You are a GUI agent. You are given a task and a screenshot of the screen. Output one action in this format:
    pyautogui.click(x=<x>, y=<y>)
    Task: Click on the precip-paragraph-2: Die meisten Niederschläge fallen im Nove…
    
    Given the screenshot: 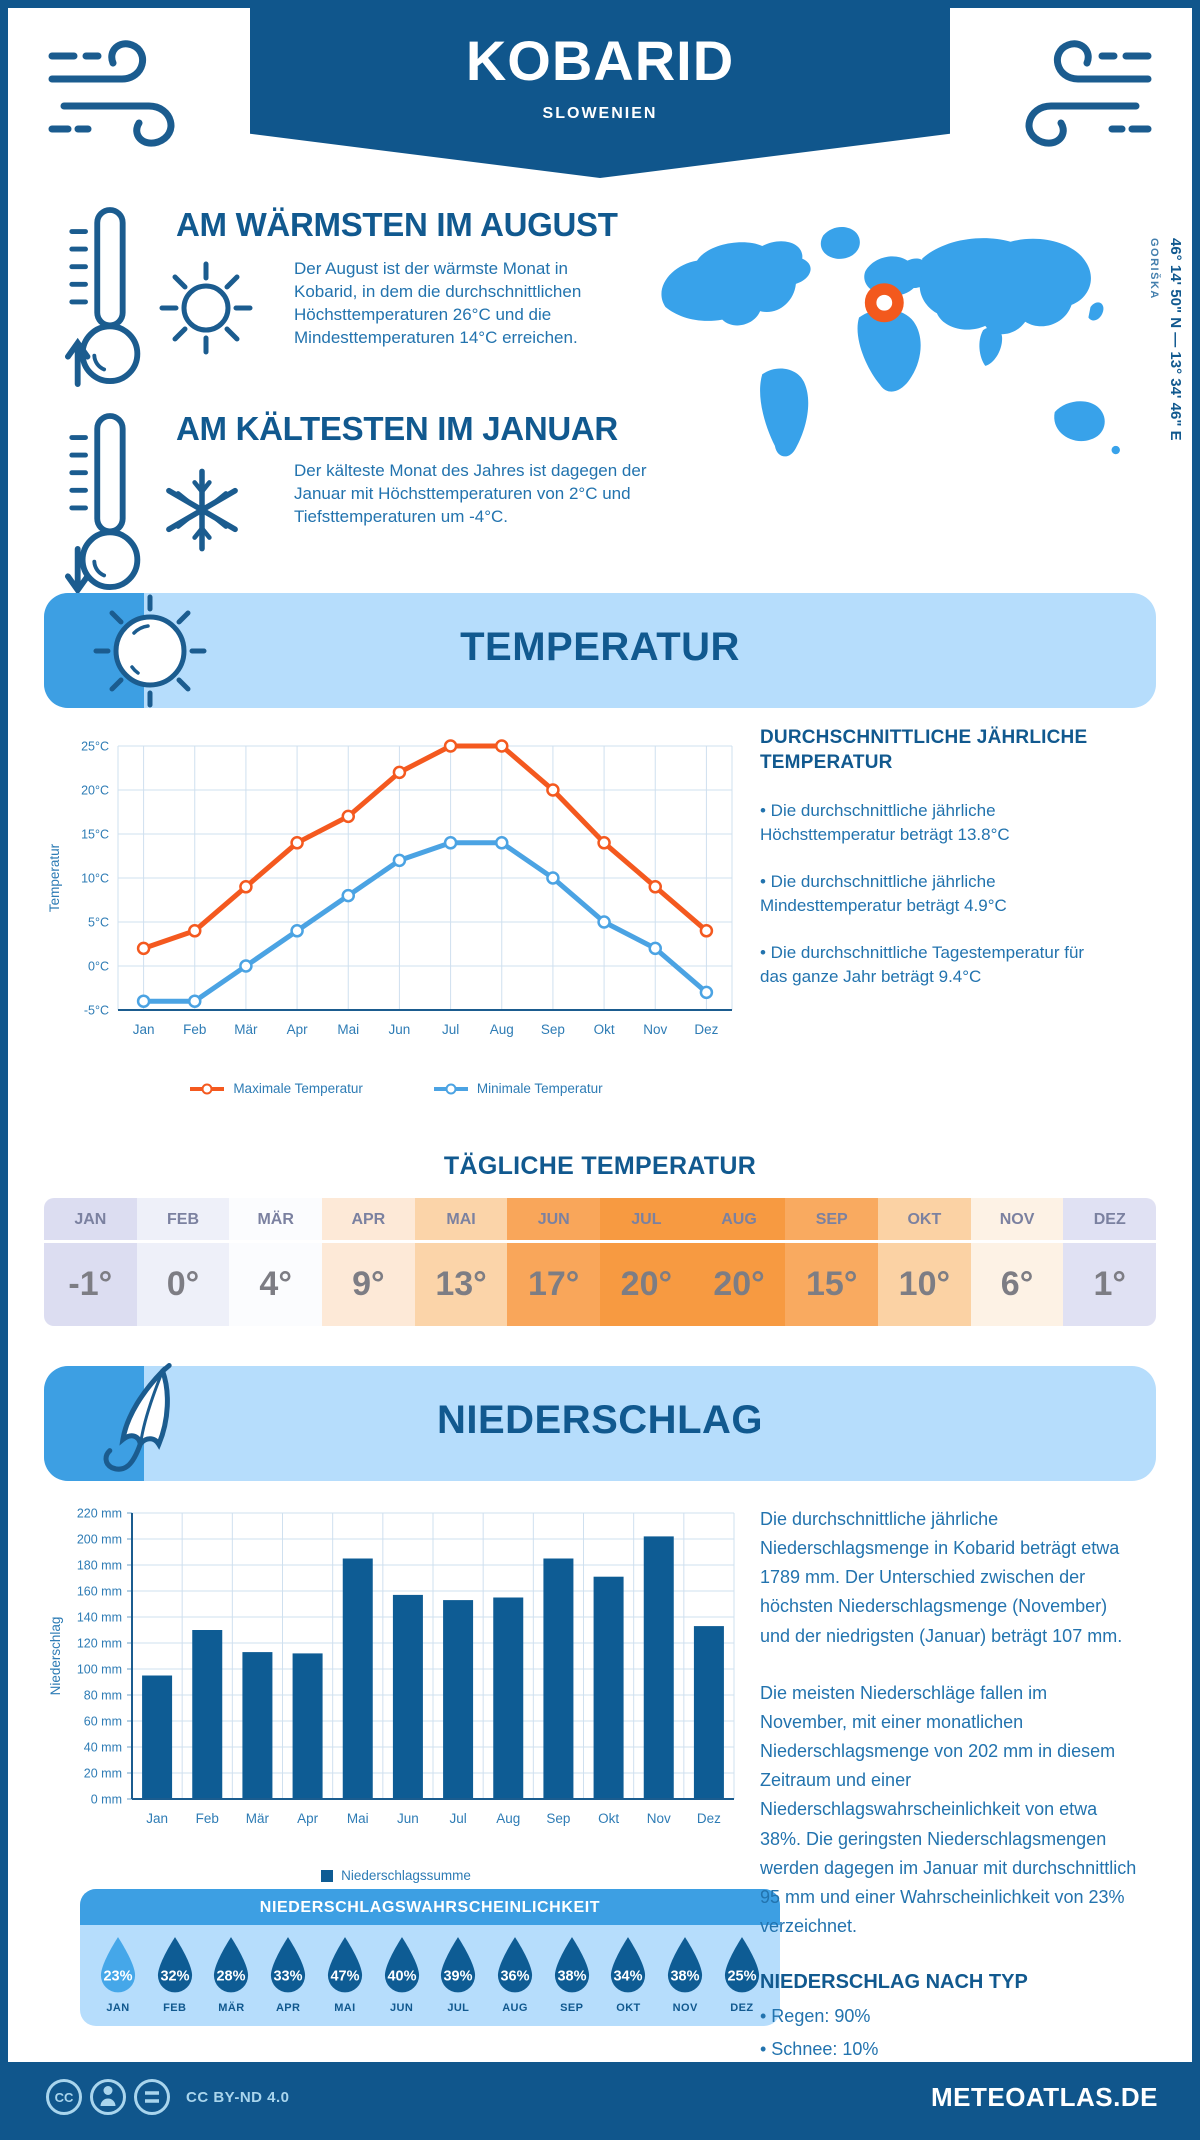 What is the action you would take?
    pyautogui.click(x=948, y=1809)
    